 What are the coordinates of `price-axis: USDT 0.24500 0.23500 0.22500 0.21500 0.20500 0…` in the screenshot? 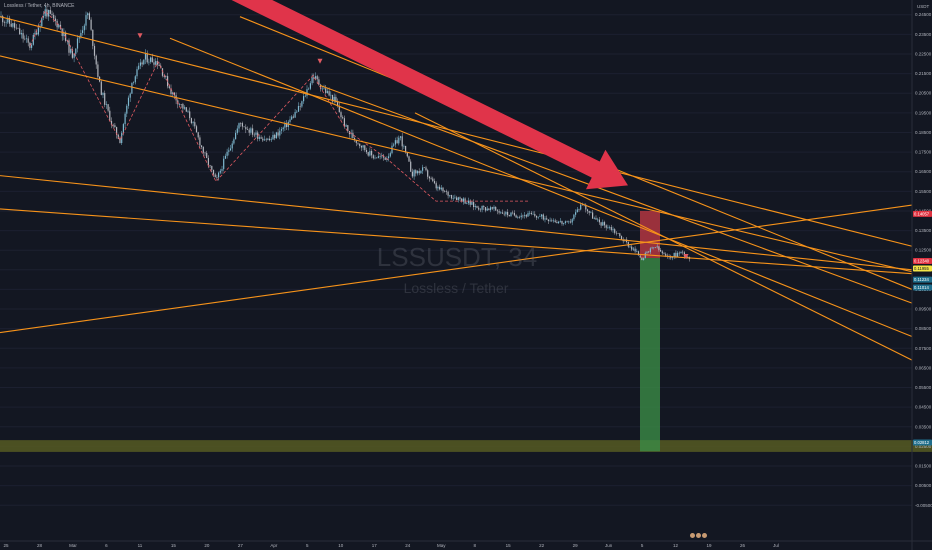 It's located at (921, 275).